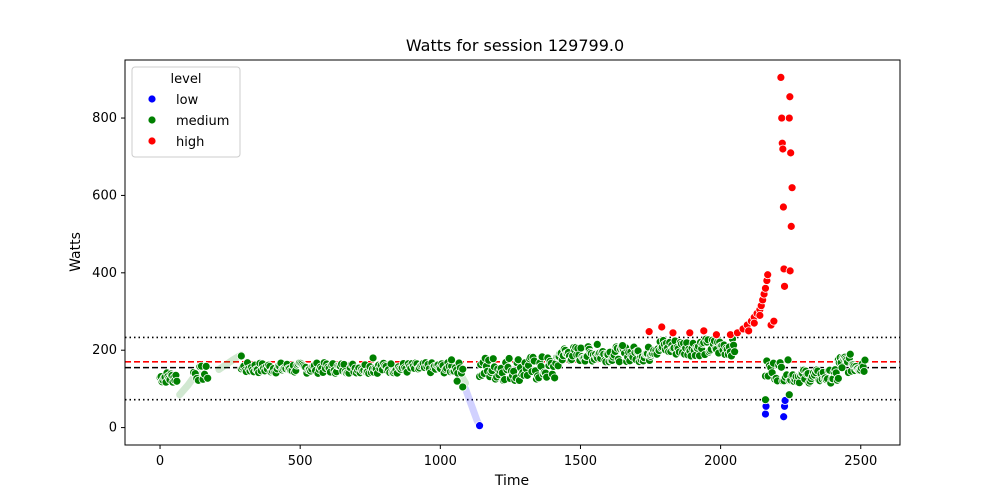 Image resolution: width=1000 pixels, height=500 pixels. I want to click on x-tick-label: 2500, so click(860, 461).